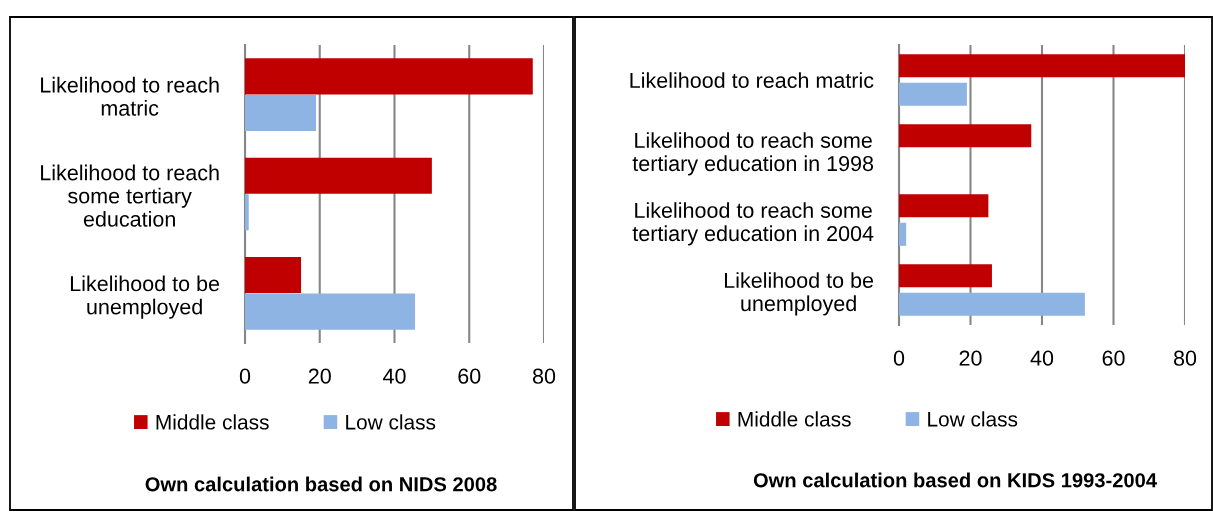 Image resolution: width=1213 pixels, height=515 pixels. What do you see at coordinates (130, 195) in the screenshot?
I see `y-tick-label: Likelihood to reach some tertiary education` at bounding box center [130, 195].